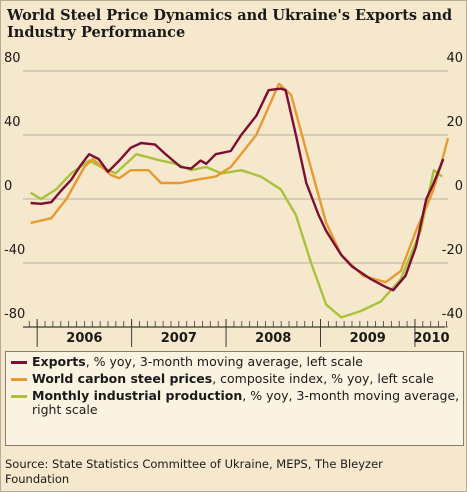 The image size is (467, 492). What do you see at coordinates (12, 58) in the screenshot?
I see `y-tick-label: 80` at bounding box center [12, 58].